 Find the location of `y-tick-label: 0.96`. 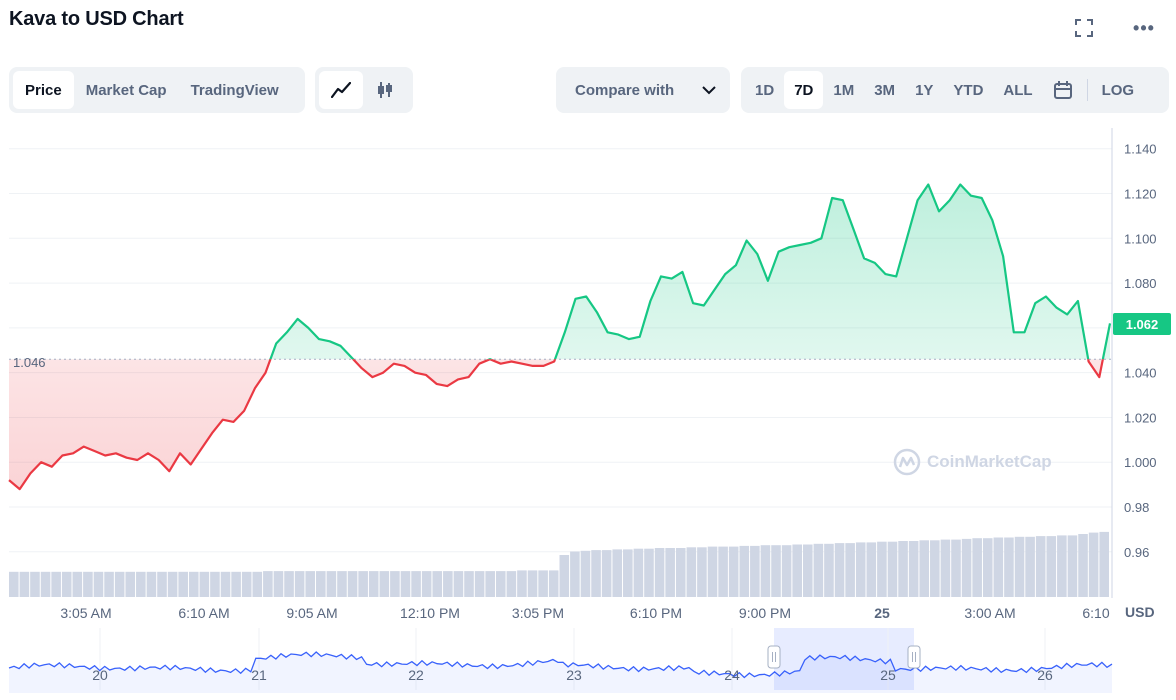

y-tick-label: 0.96 is located at coordinates (1136, 552).